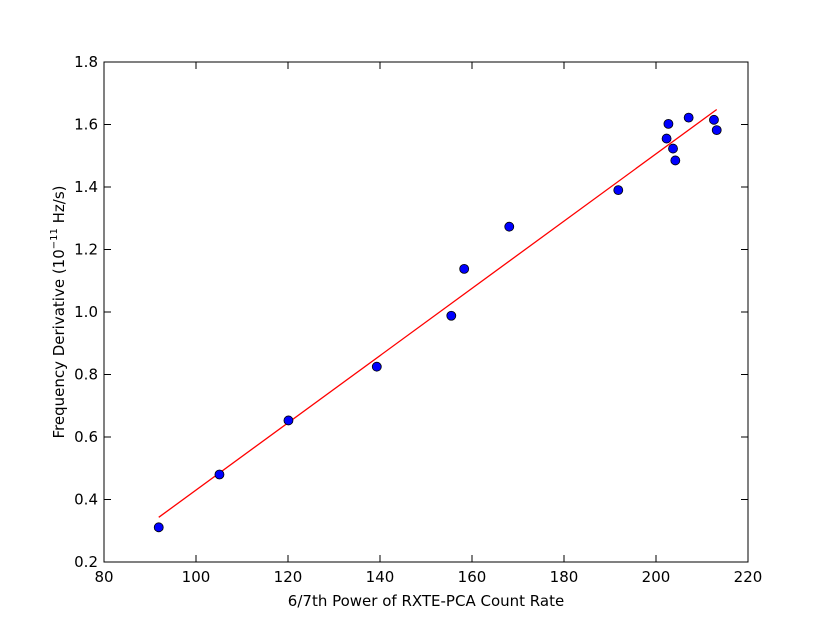 Image resolution: width=830 pixels, height=626 pixels. I want to click on y-tick-label: 0.6, so click(86, 437).